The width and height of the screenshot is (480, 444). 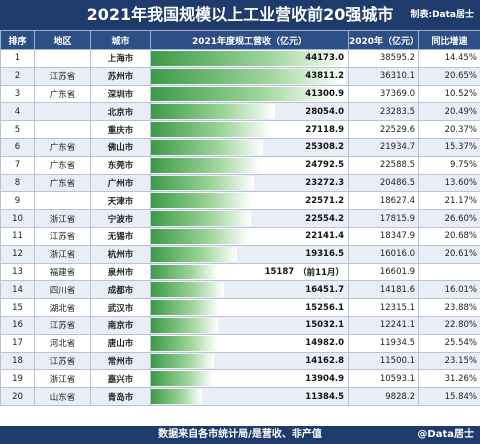 I want to click on city-cell: 青岛市, so click(x=120, y=396).